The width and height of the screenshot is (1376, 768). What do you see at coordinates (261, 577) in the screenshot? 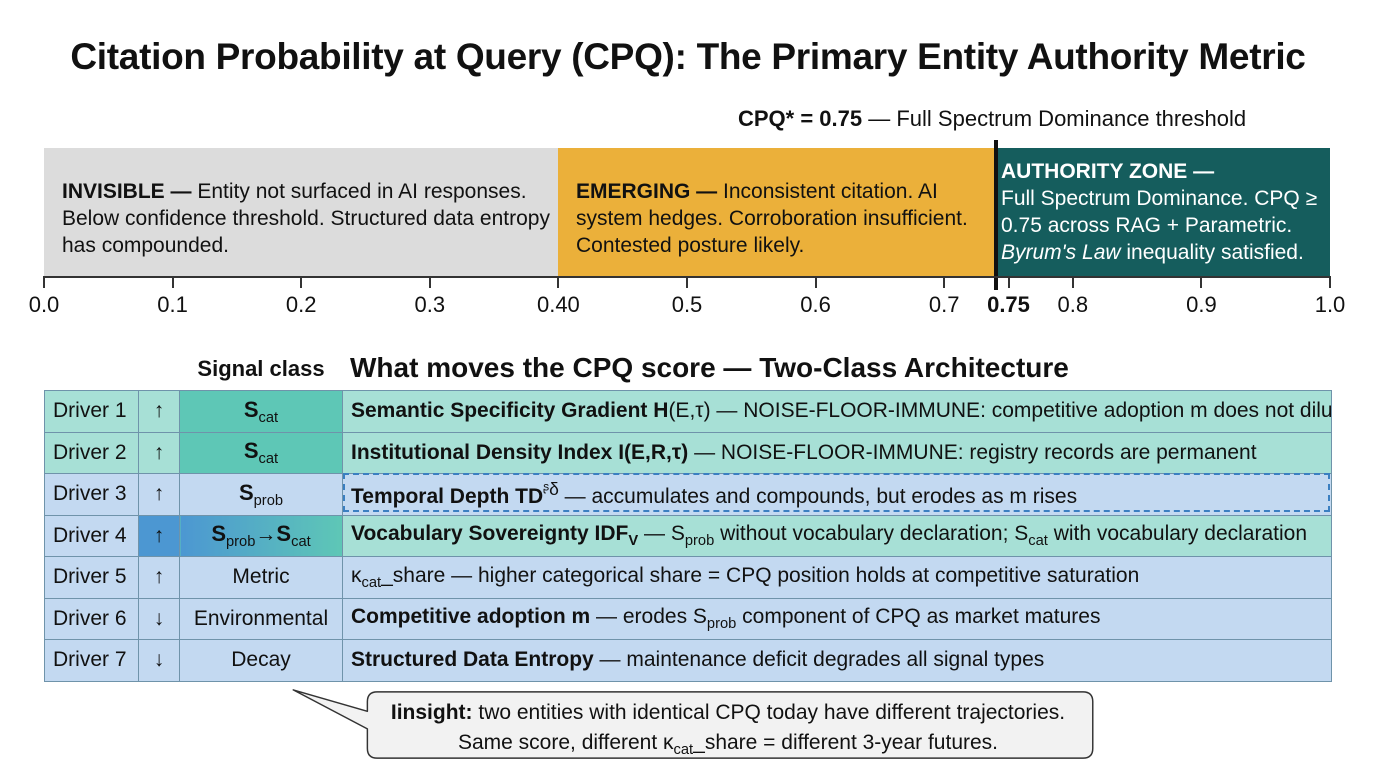
I see `signal-class-cell: Metric` at bounding box center [261, 577].